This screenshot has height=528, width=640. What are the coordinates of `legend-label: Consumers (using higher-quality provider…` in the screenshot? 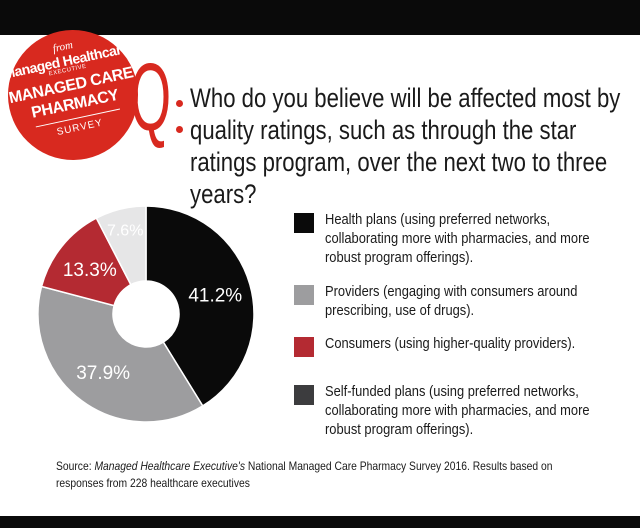 It's located at (450, 343).